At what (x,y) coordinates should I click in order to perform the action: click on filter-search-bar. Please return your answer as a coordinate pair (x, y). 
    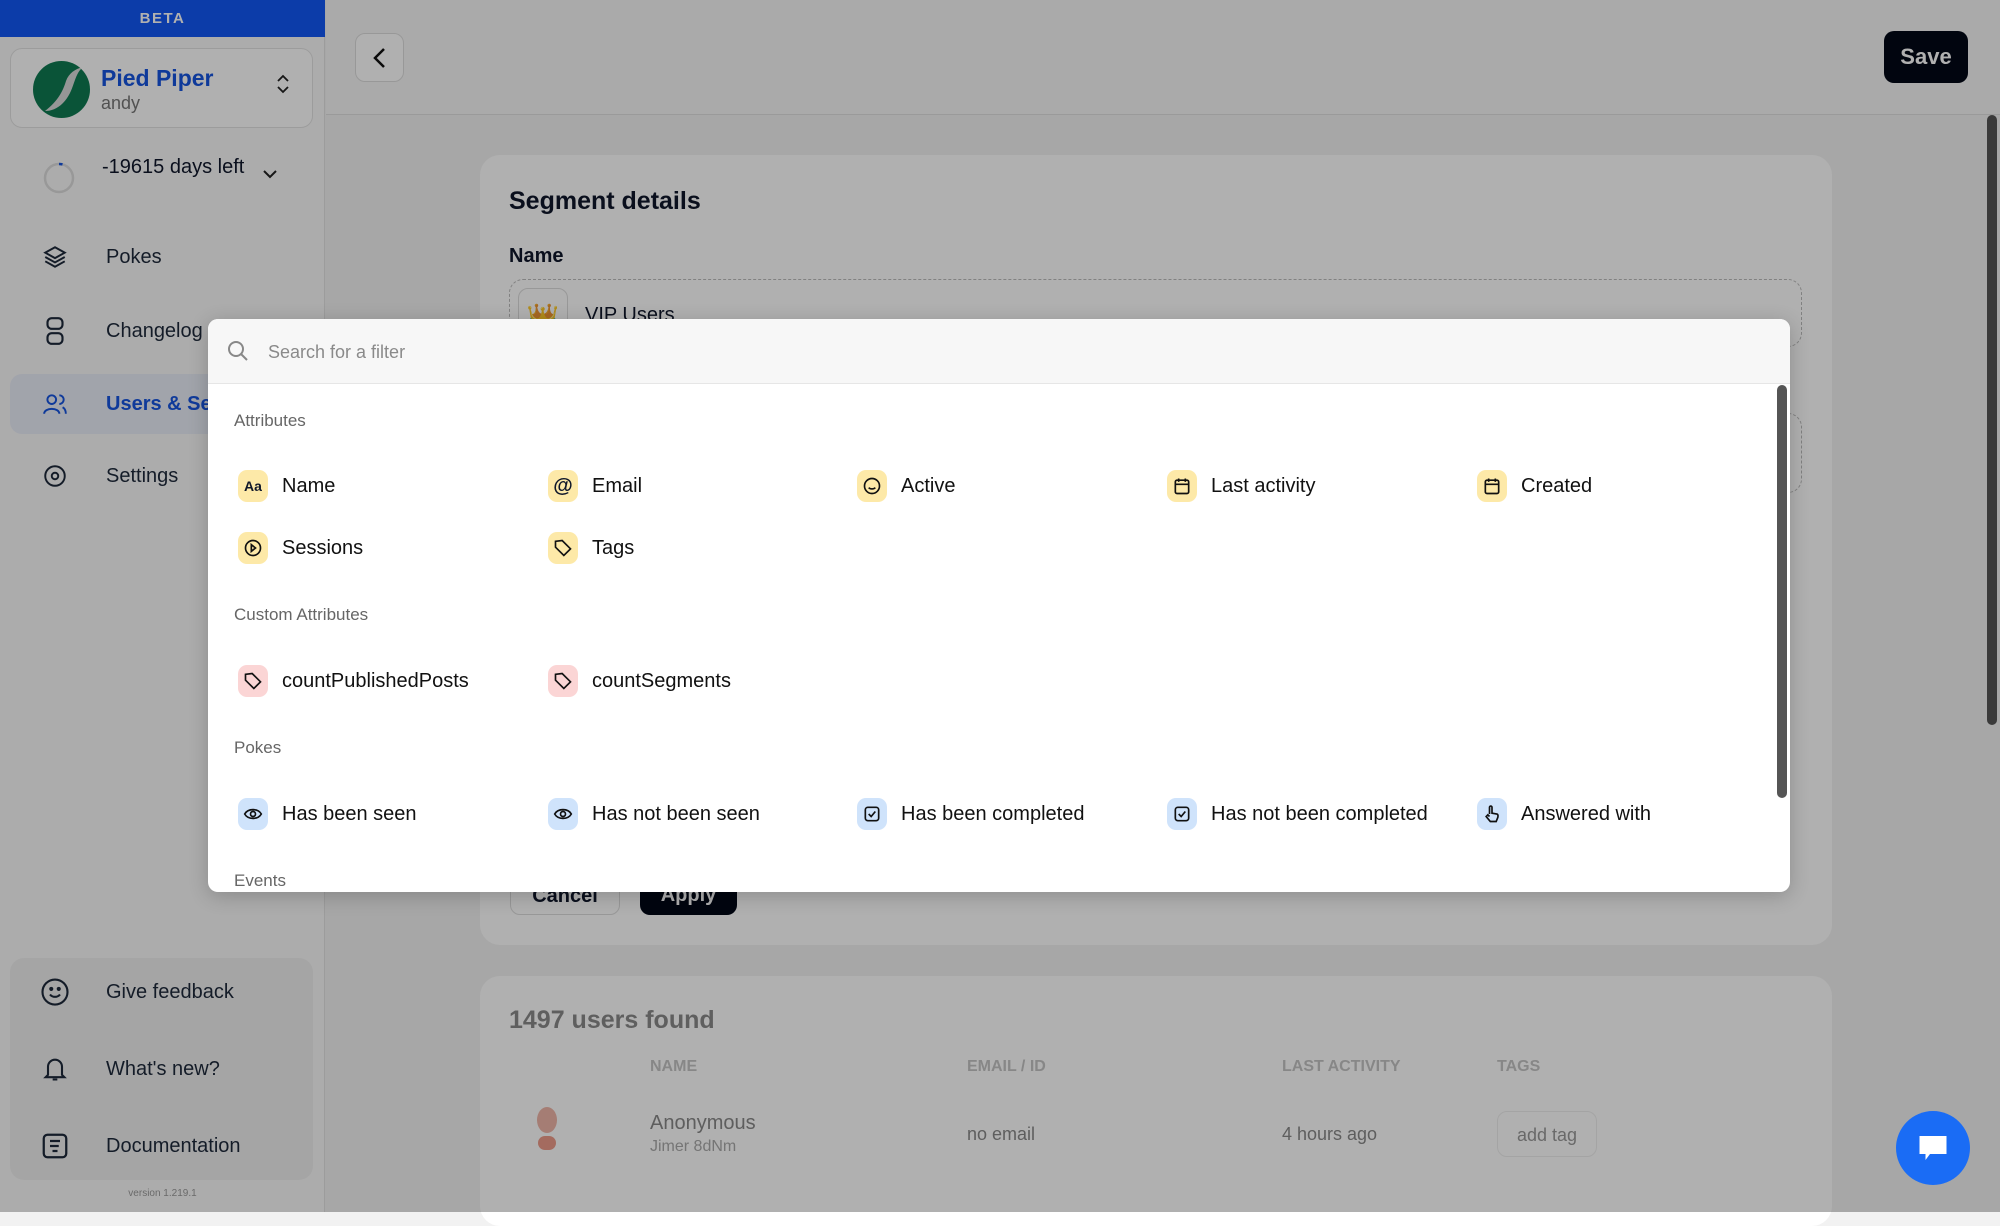
    Looking at the image, I should click on (999, 351).